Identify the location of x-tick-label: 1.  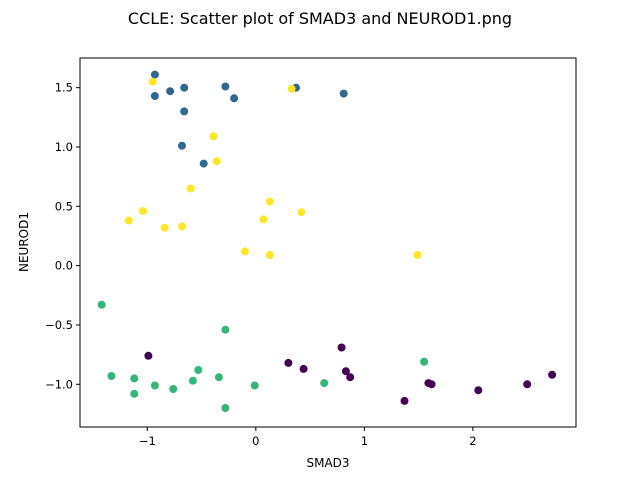
(364, 441).